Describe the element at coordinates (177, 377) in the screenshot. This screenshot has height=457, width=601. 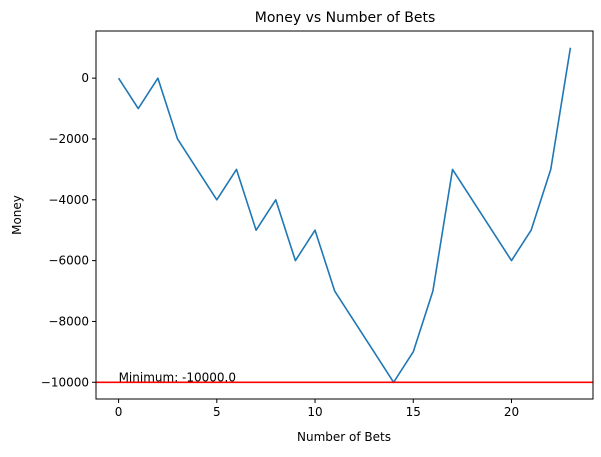
I see `minimum-annotation: Minimum: -10000.0` at that location.